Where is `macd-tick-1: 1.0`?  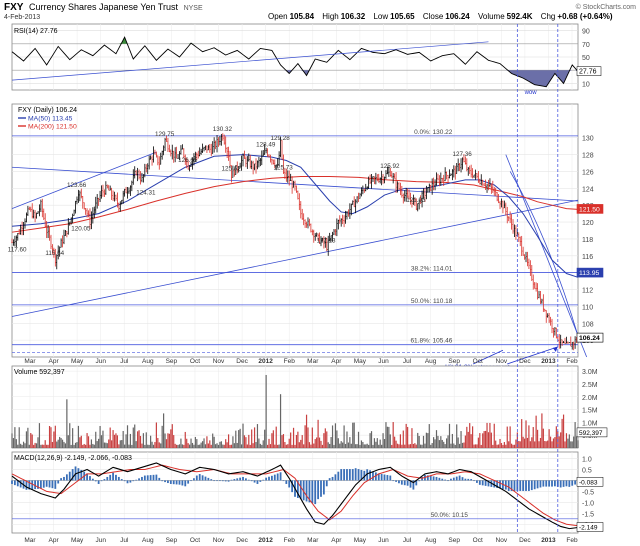 macd-tick-1: 1.0 is located at coordinates (587, 460).